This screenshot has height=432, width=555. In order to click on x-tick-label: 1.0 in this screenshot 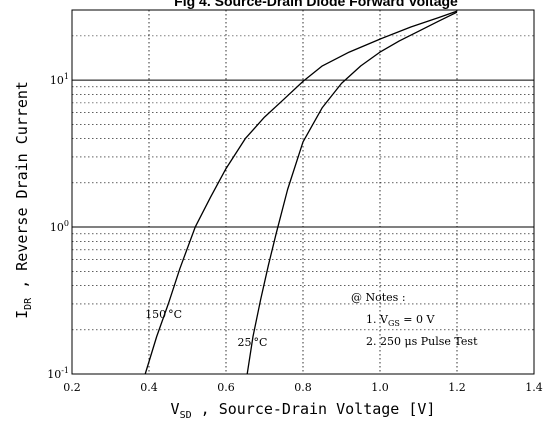, I will do `click(380, 387)`.